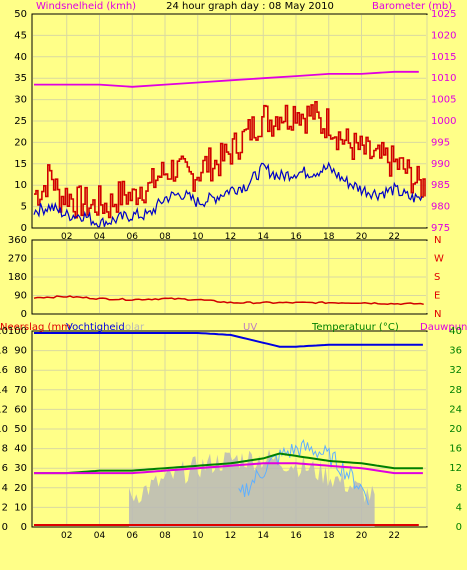  Describe the element at coordinates (20, 409) in the screenshot. I see `humidity-tick-label: 60` at that location.